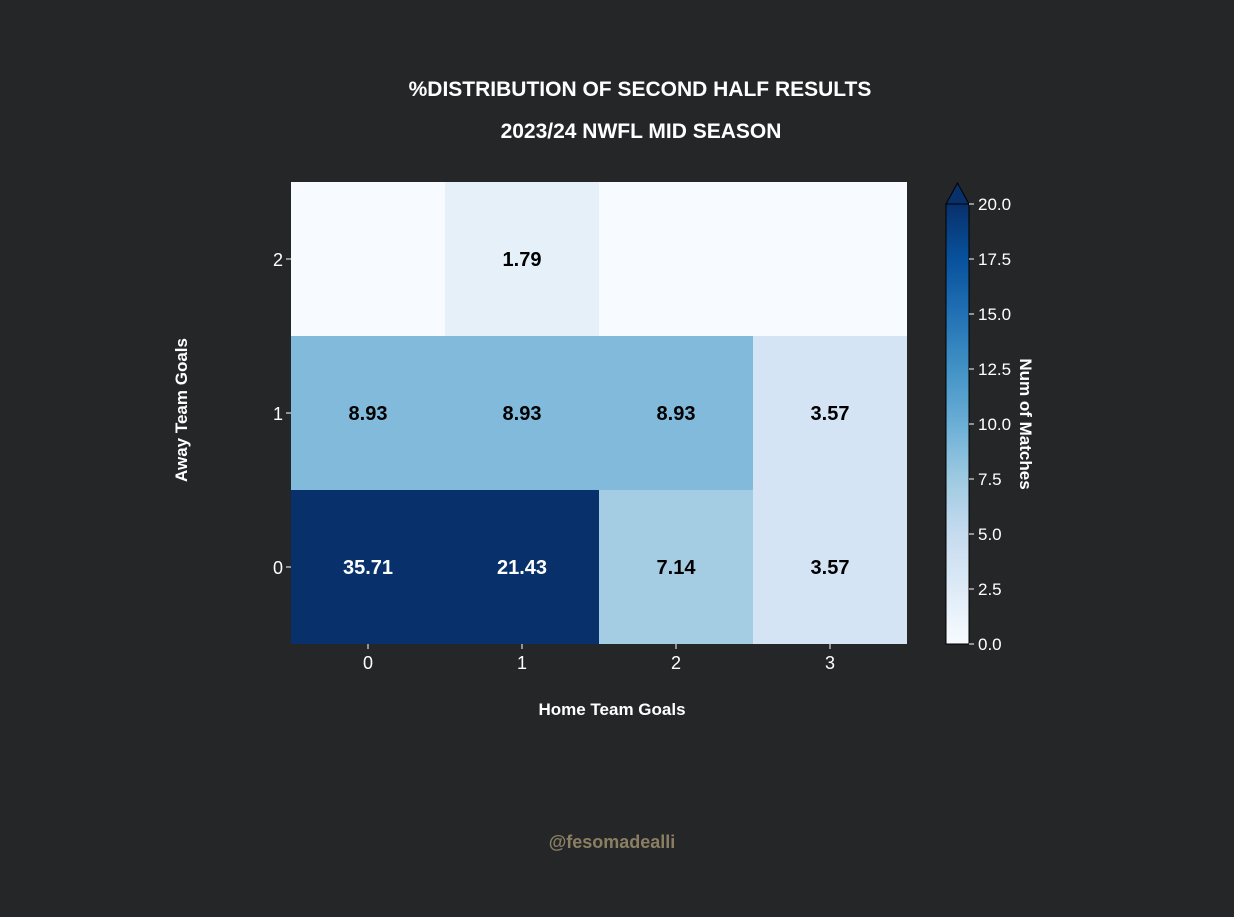  What do you see at coordinates (278, 414) in the screenshot?
I see `y-tick-label: 1` at bounding box center [278, 414].